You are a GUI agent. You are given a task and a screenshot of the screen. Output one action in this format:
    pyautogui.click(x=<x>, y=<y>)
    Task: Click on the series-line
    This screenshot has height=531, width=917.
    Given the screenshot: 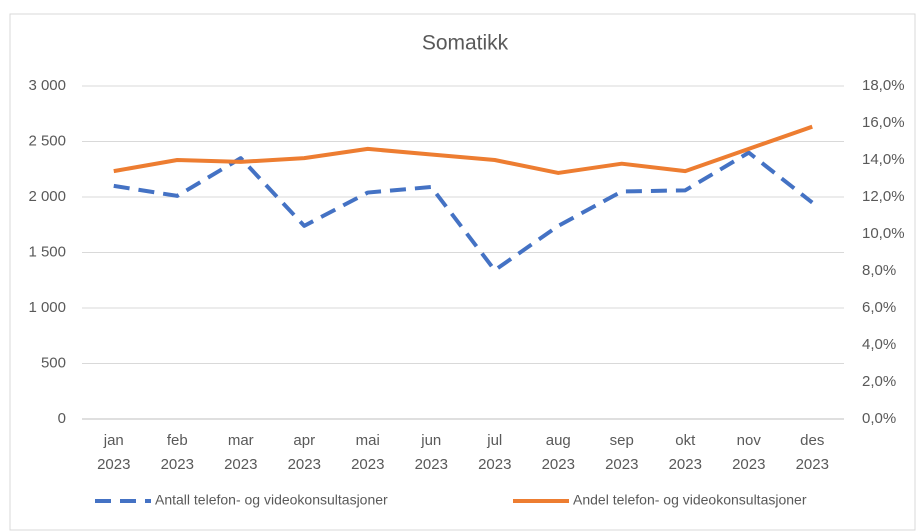 What is the action you would take?
    pyautogui.click(x=463, y=149)
    